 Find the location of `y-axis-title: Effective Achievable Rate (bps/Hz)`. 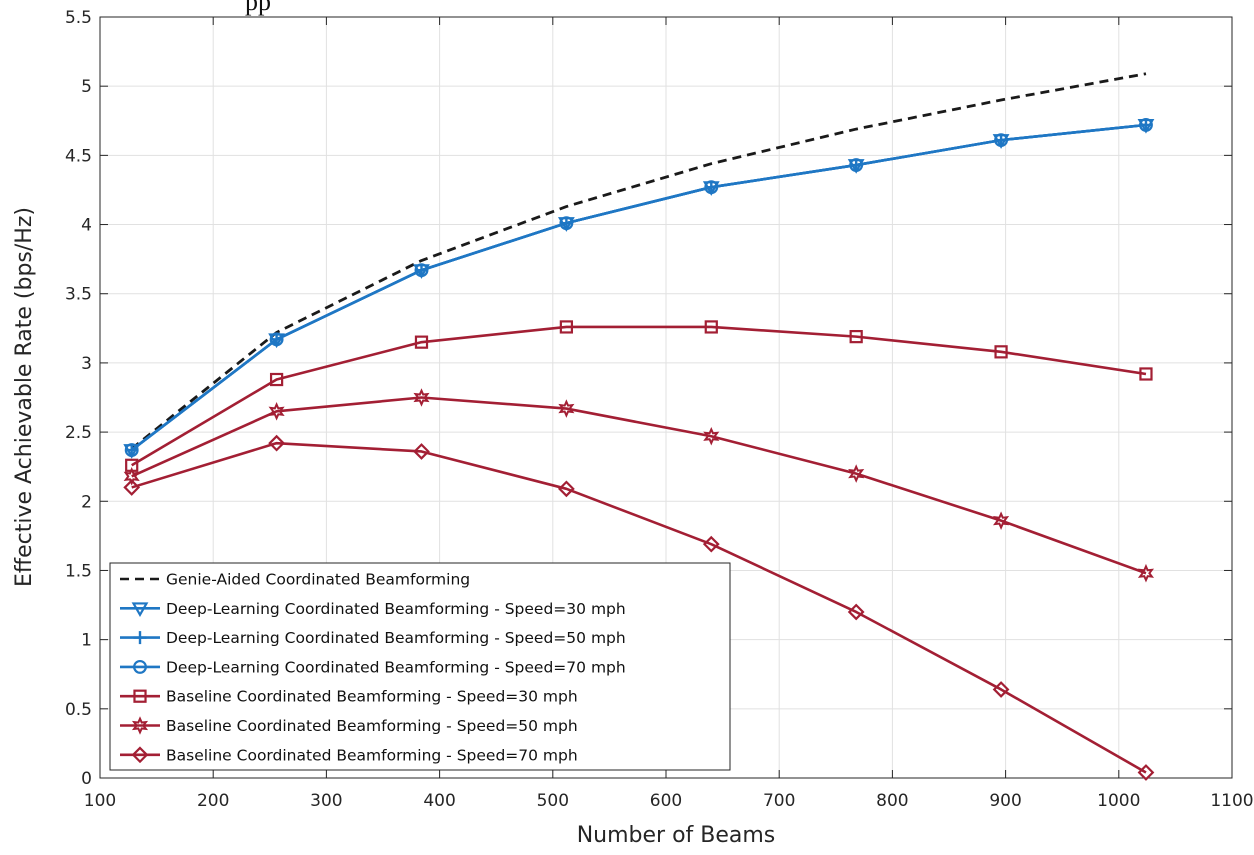

y-axis-title: Effective Achievable Rate (bps/Hz) is located at coordinates (24, 397).